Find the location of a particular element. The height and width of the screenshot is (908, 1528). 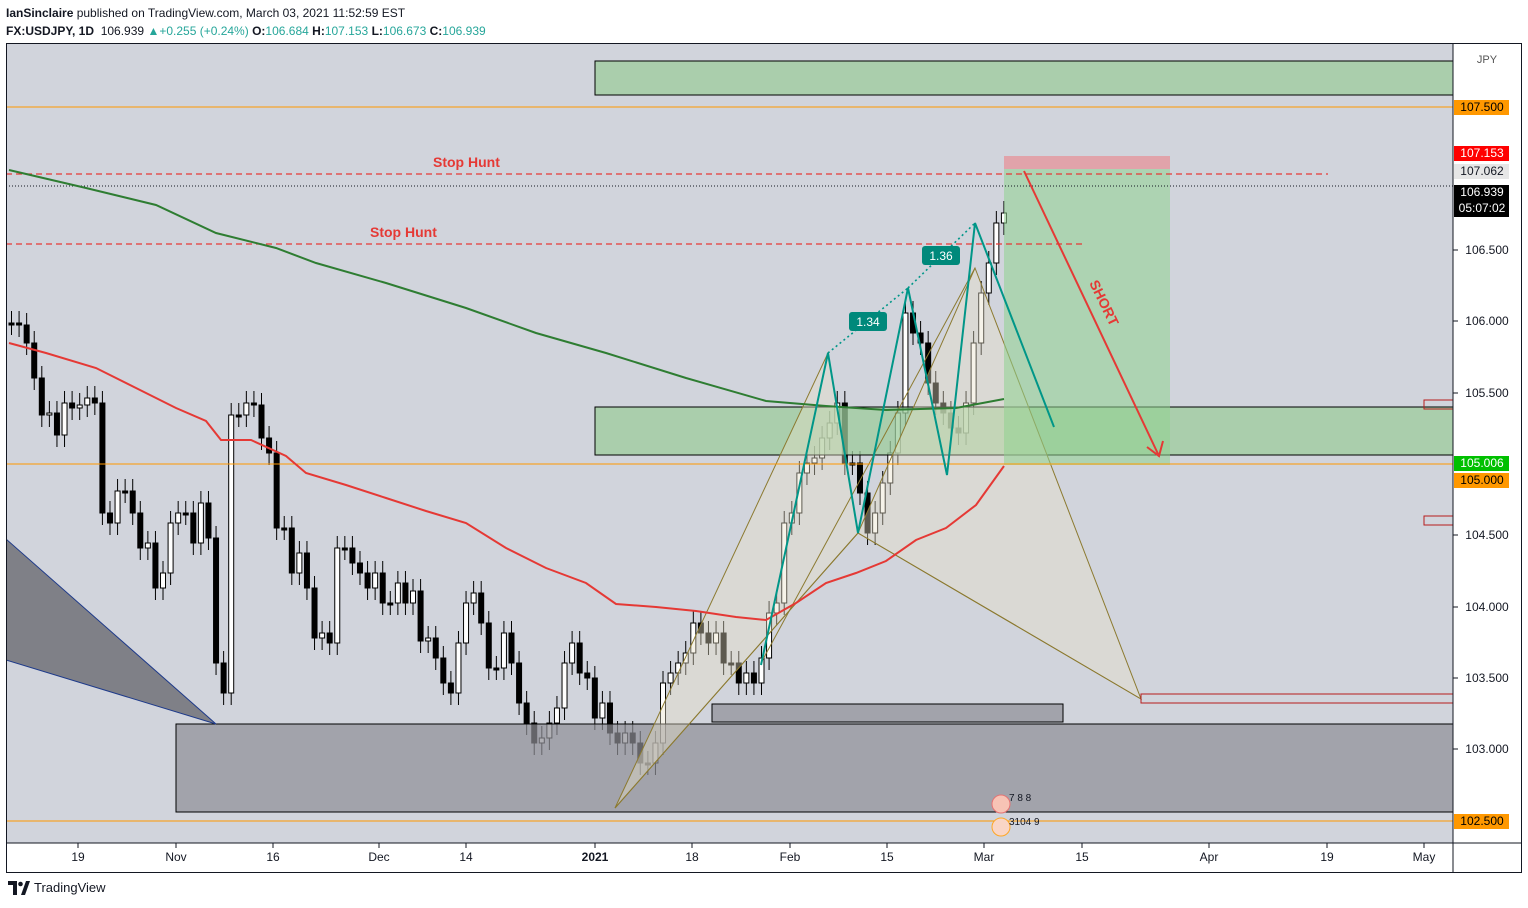

time-tick-label: 18 is located at coordinates (692, 857).